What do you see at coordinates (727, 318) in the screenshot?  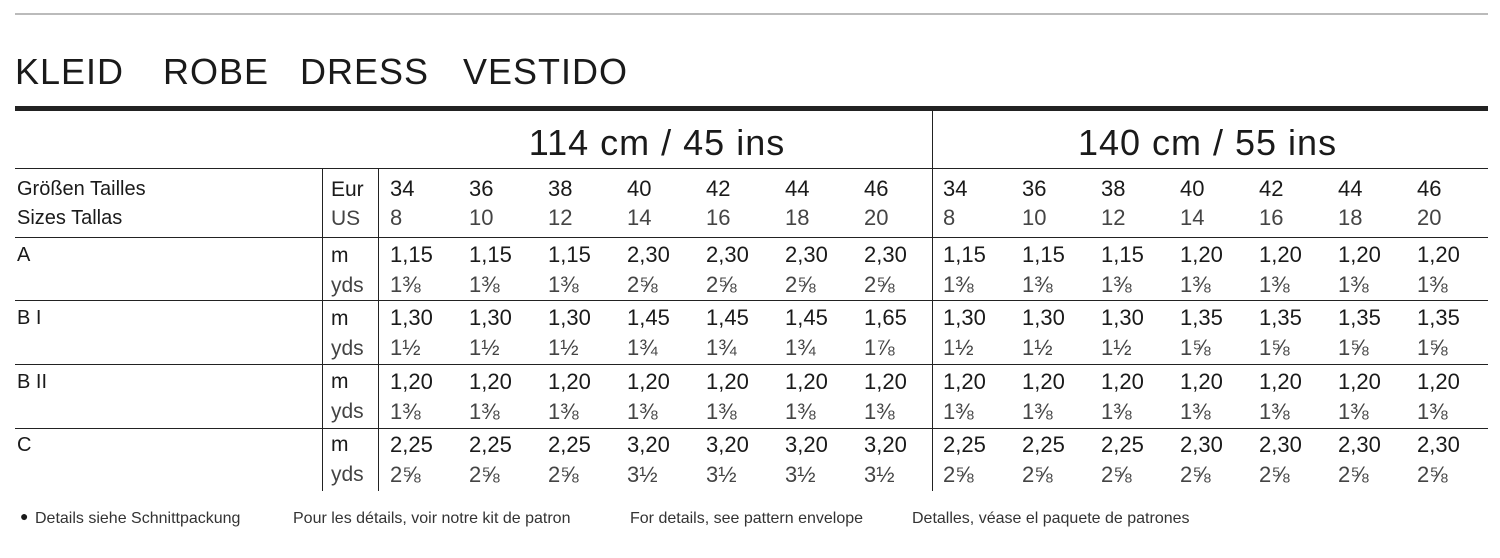 I see `meters: 1,45` at bounding box center [727, 318].